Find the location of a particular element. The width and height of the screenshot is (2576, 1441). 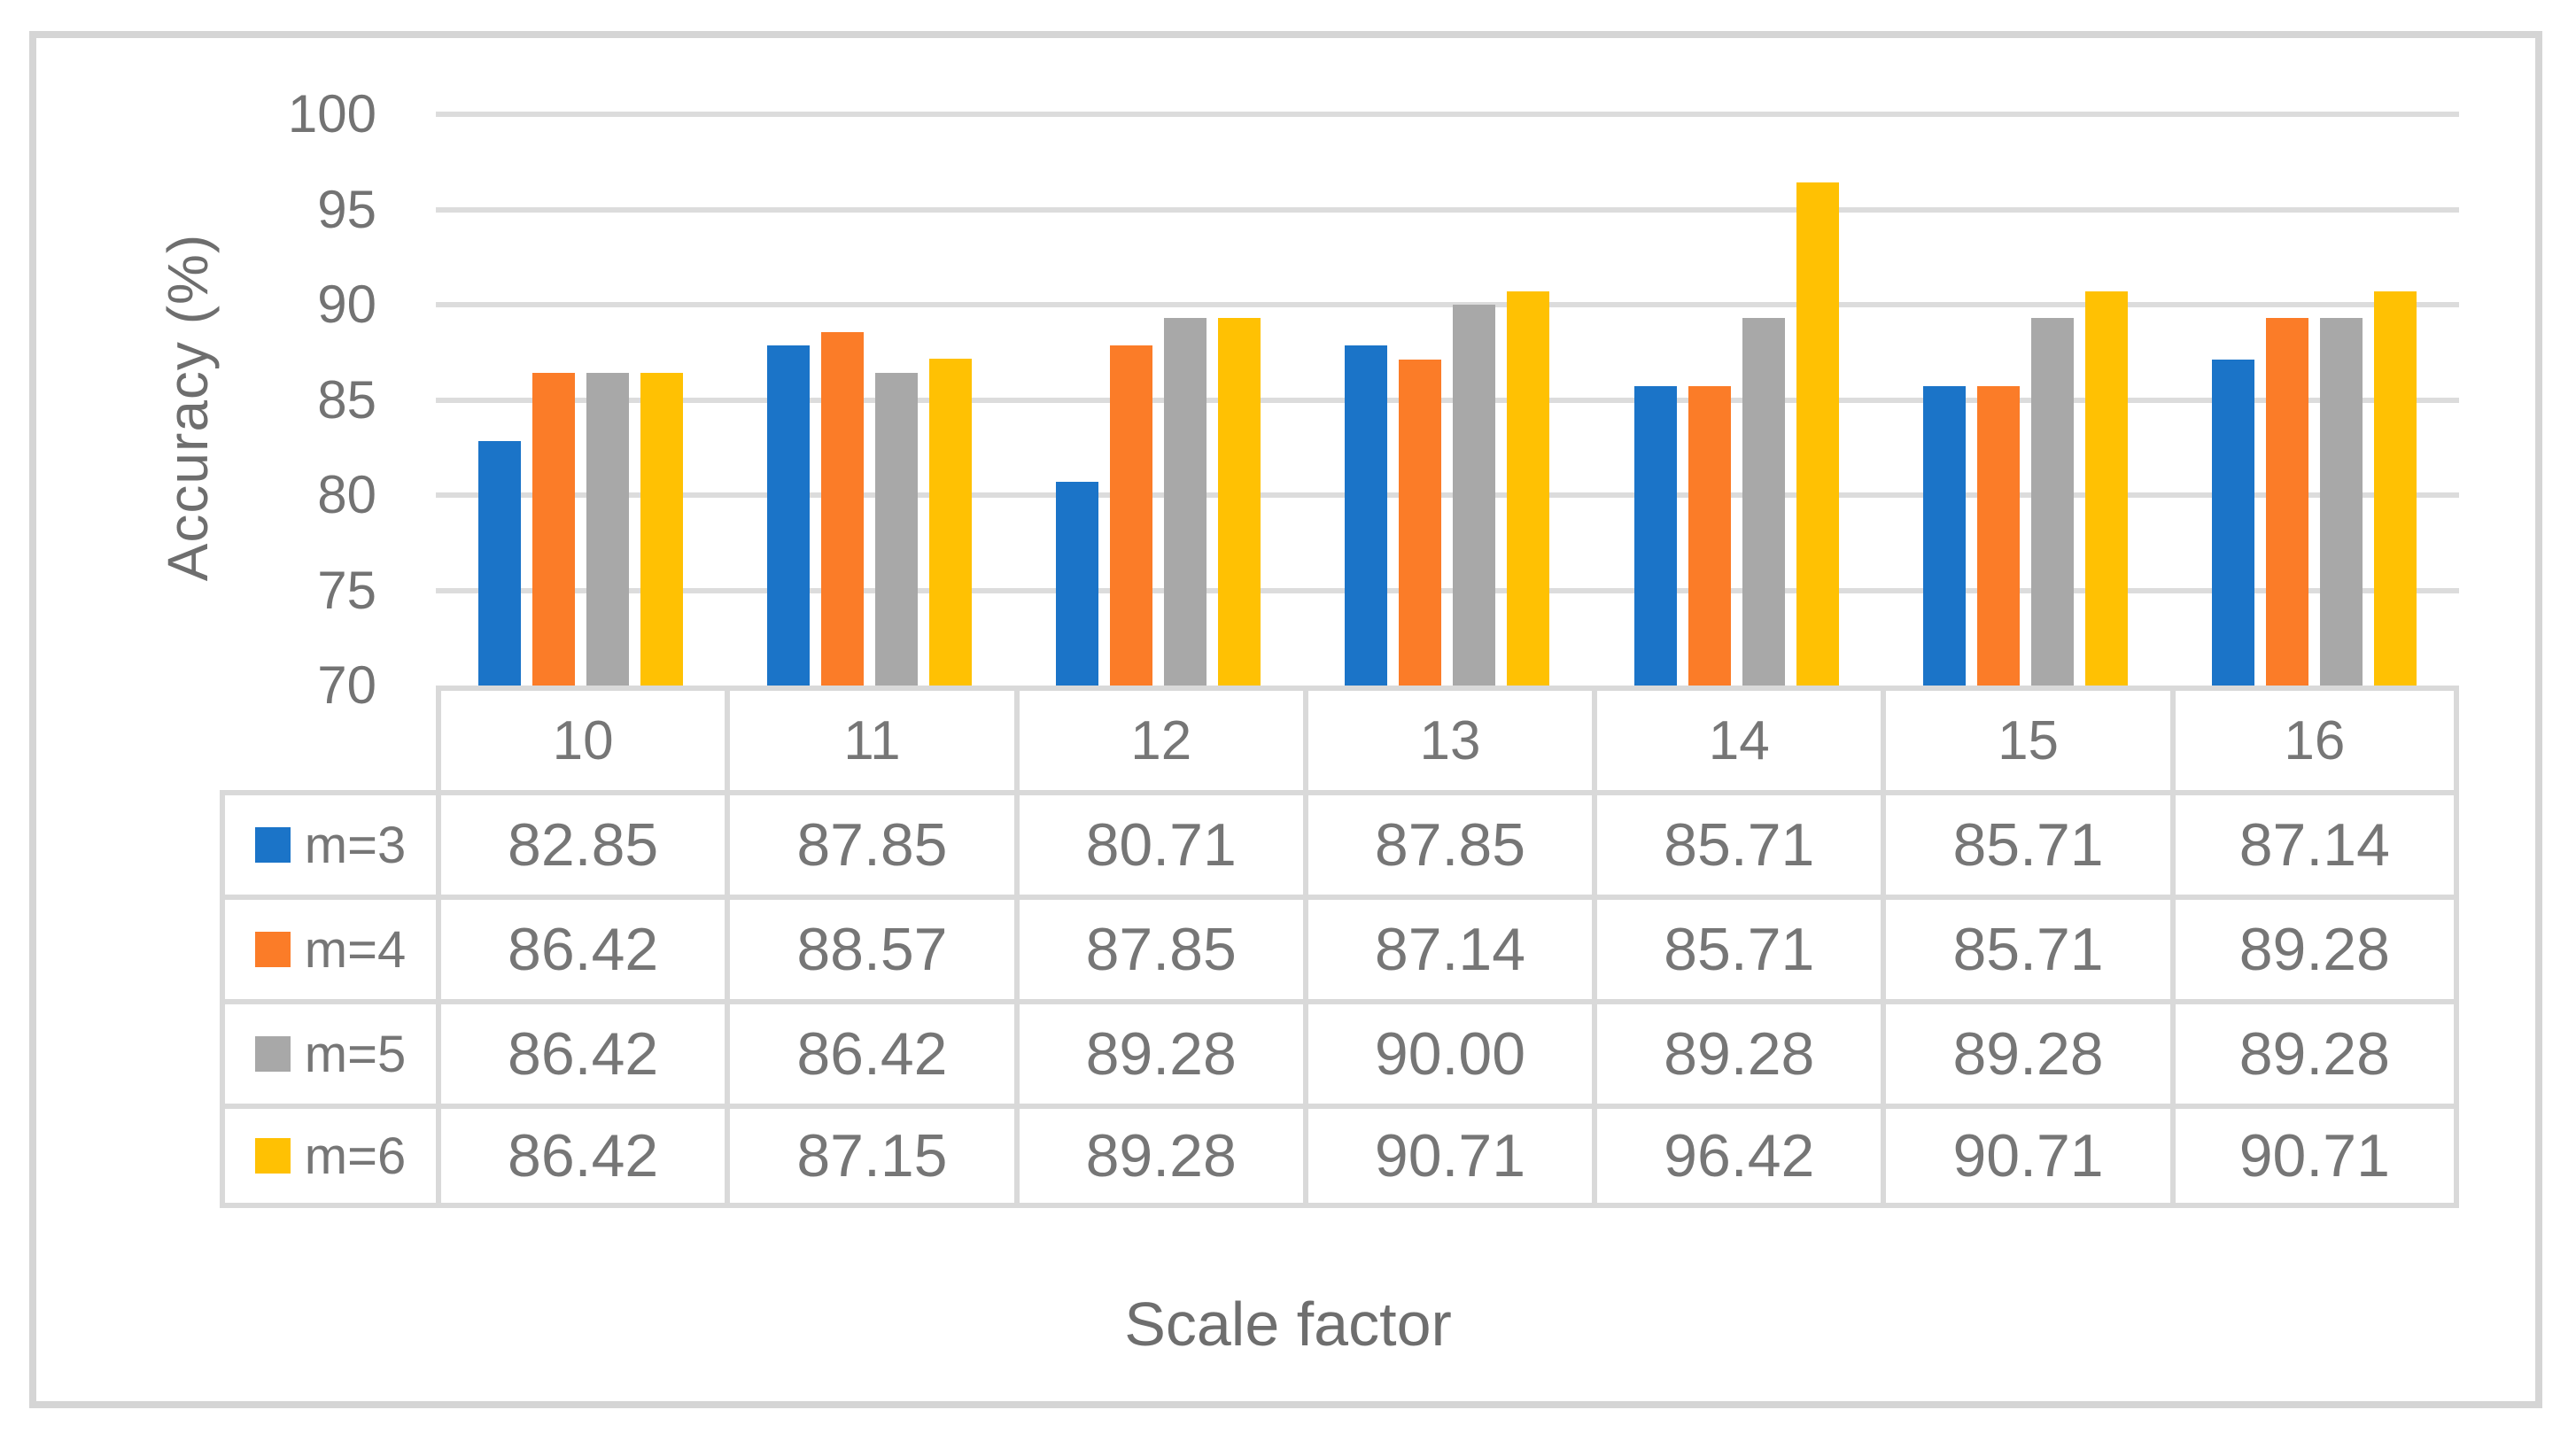

table-row-m6: m=6 86.42 87.15 89.28 90.71 96.42 90.71 90.71 is located at coordinates (1339, 1156).